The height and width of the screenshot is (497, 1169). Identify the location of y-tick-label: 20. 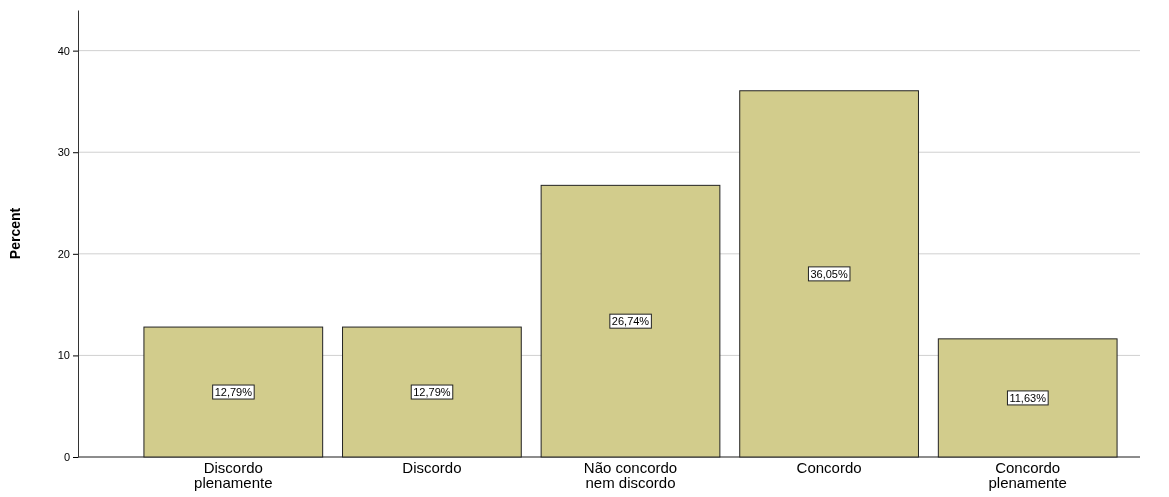
(63, 253).